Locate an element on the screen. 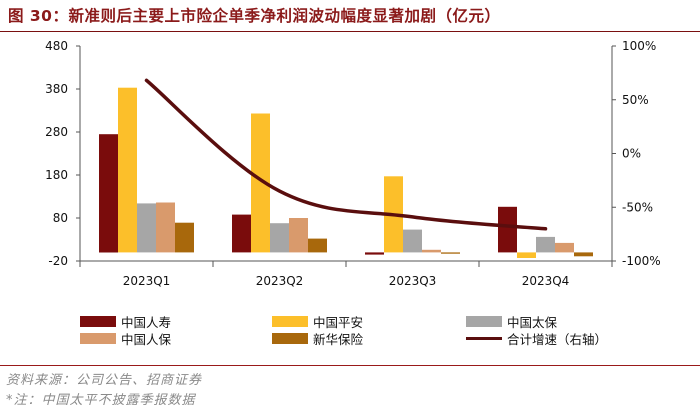 The height and width of the screenshot is (410, 700). legend-line-swatch is located at coordinates (484, 338).